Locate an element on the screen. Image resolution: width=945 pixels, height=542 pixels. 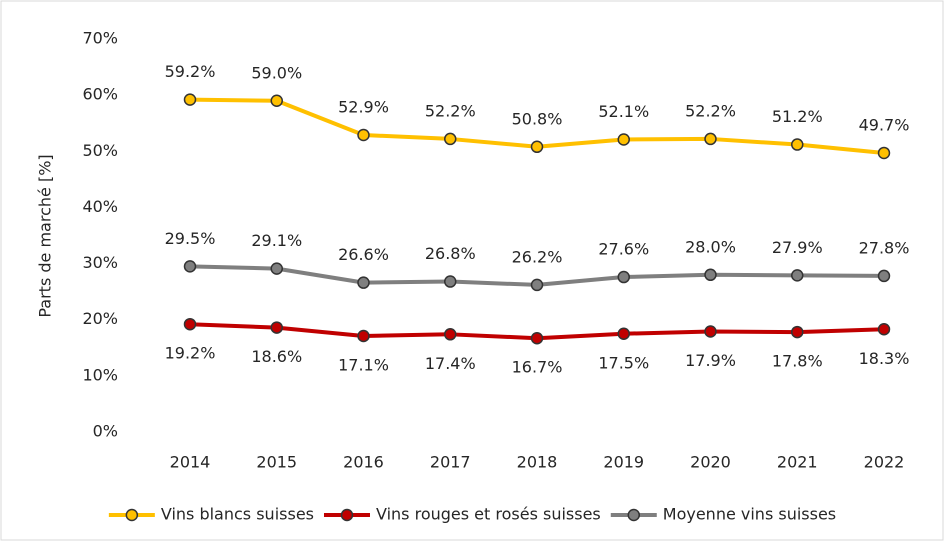
x-tick-label: 2016 is located at coordinates (363, 462).